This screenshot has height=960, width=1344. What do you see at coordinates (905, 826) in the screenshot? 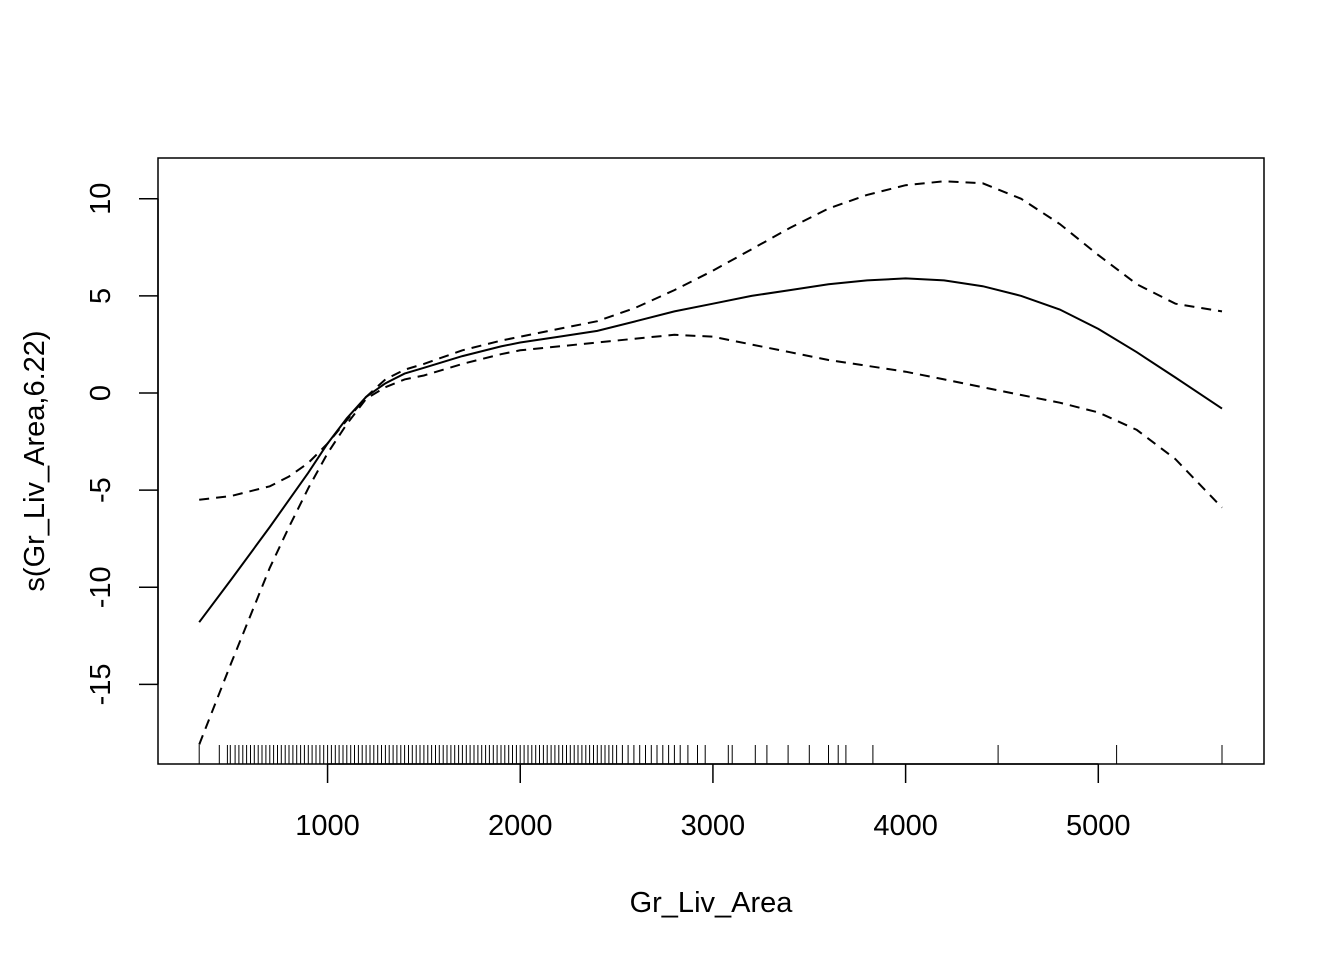
I see `x-tick-label: 4000` at bounding box center [905, 826].